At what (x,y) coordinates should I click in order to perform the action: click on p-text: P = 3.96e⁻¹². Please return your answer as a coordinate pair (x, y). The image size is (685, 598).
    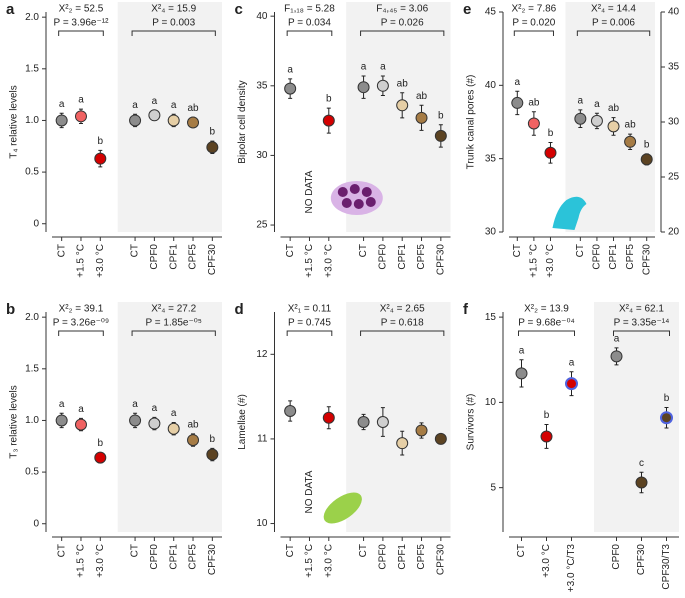
    Looking at the image, I should click on (82, 23).